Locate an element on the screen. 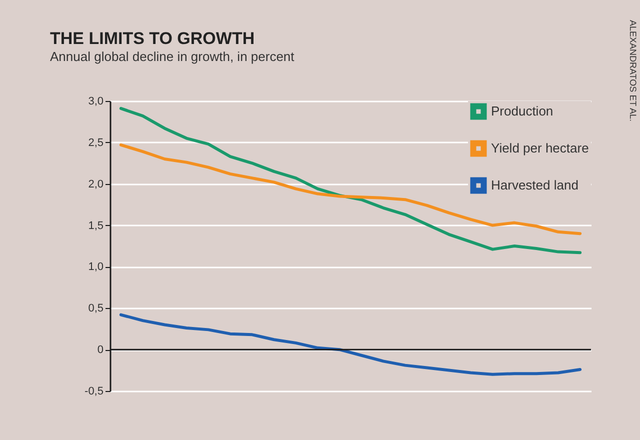 The image size is (640, 440). text: ALEXANDRATOS ET AL. is located at coordinates (633, 71).